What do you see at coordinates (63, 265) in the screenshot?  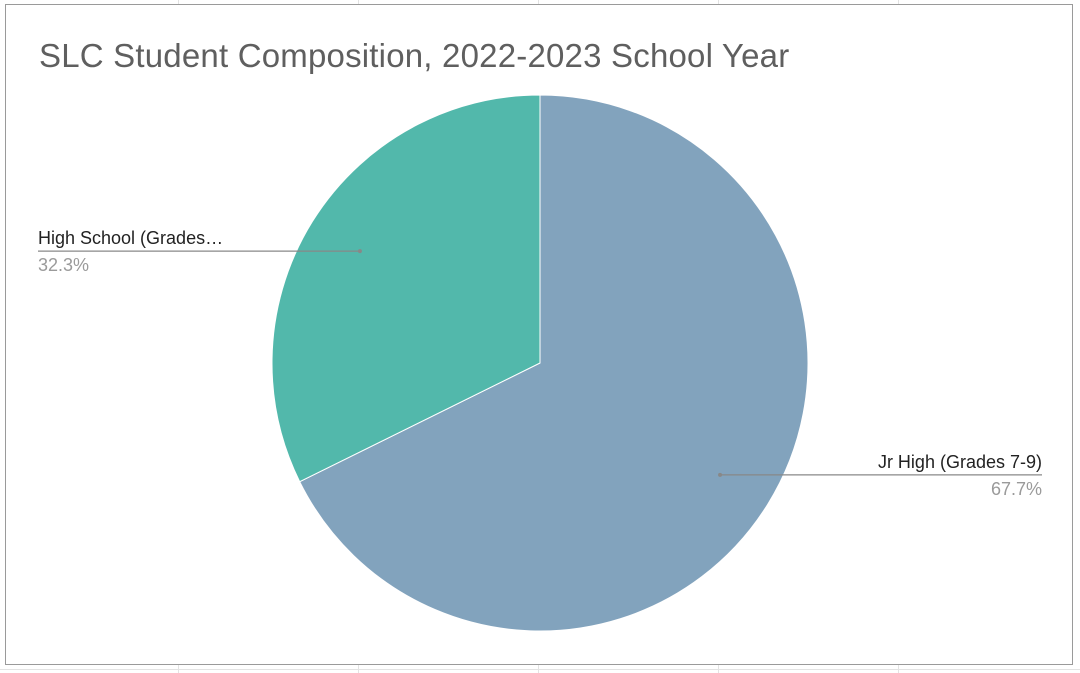 I see `slice-percent-1: 32.3%` at bounding box center [63, 265].